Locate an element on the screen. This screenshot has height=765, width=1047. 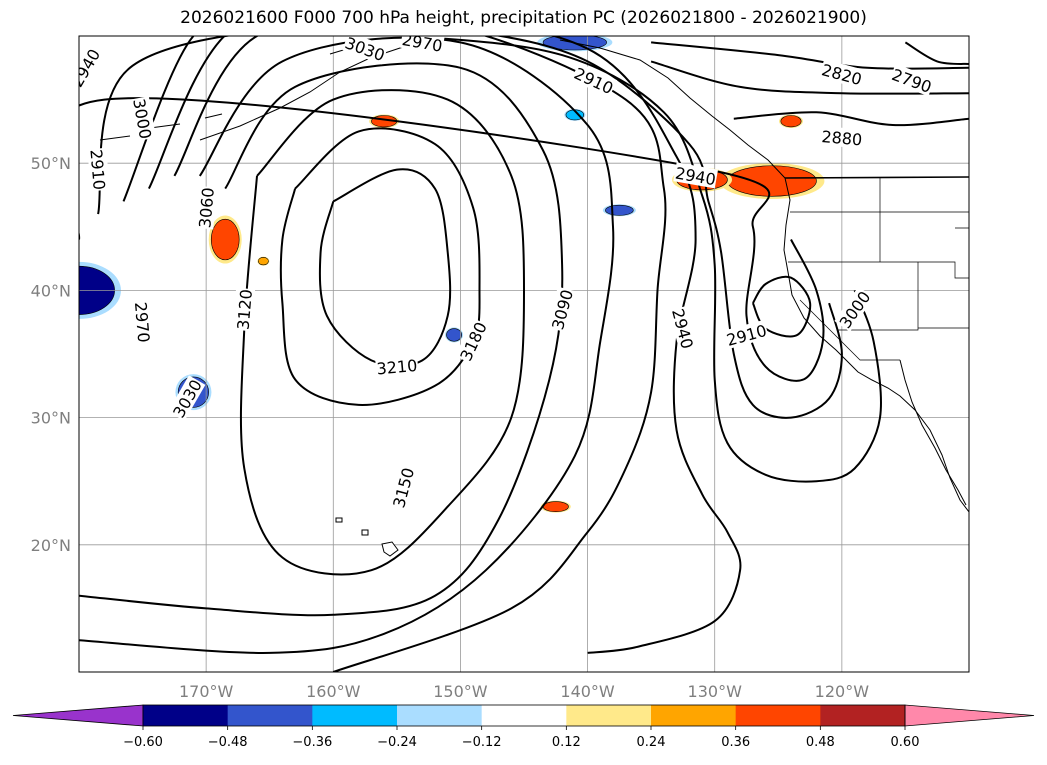
contour-label: 3210 is located at coordinates (397, 366).